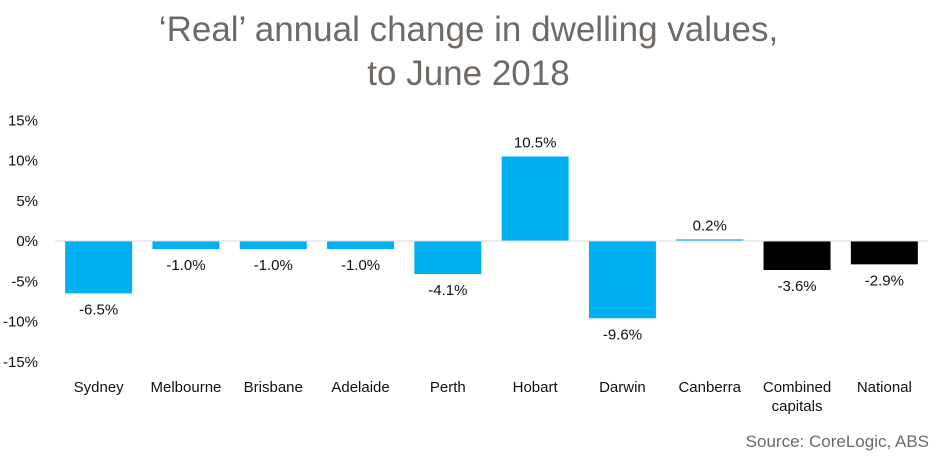  What do you see at coordinates (710, 240) in the screenshot?
I see `bar-canberra` at bounding box center [710, 240].